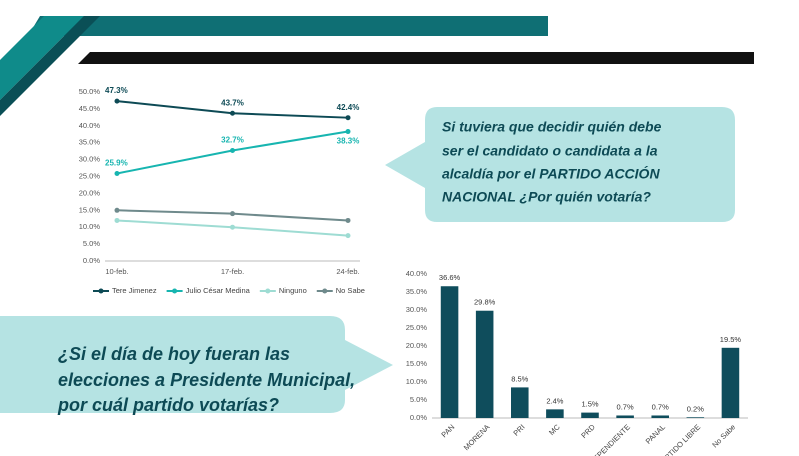 The width and height of the screenshot is (799, 456). What do you see at coordinates (116, 163) in the screenshot?
I see `data-label: 25.9%` at bounding box center [116, 163].